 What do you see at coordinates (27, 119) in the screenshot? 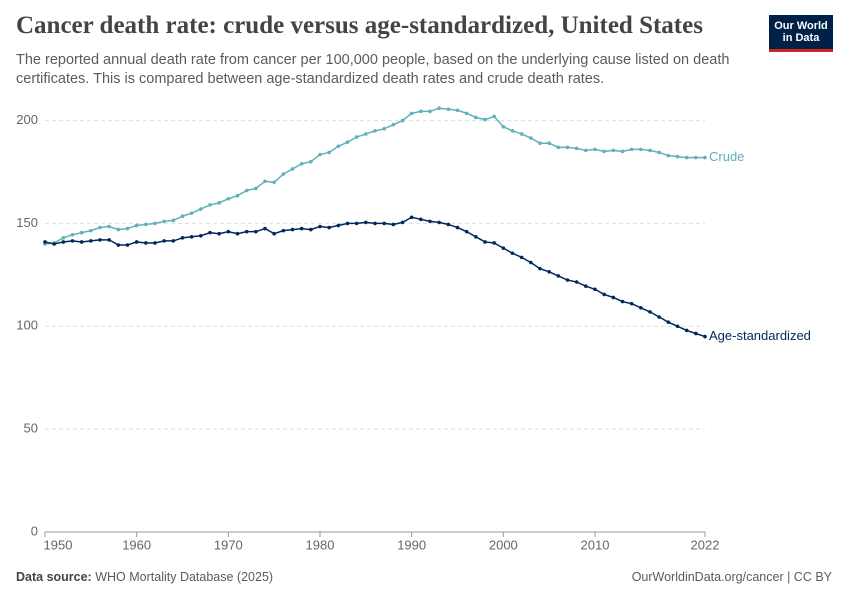
I see `y-tick-label: 200` at bounding box center [27, 119].